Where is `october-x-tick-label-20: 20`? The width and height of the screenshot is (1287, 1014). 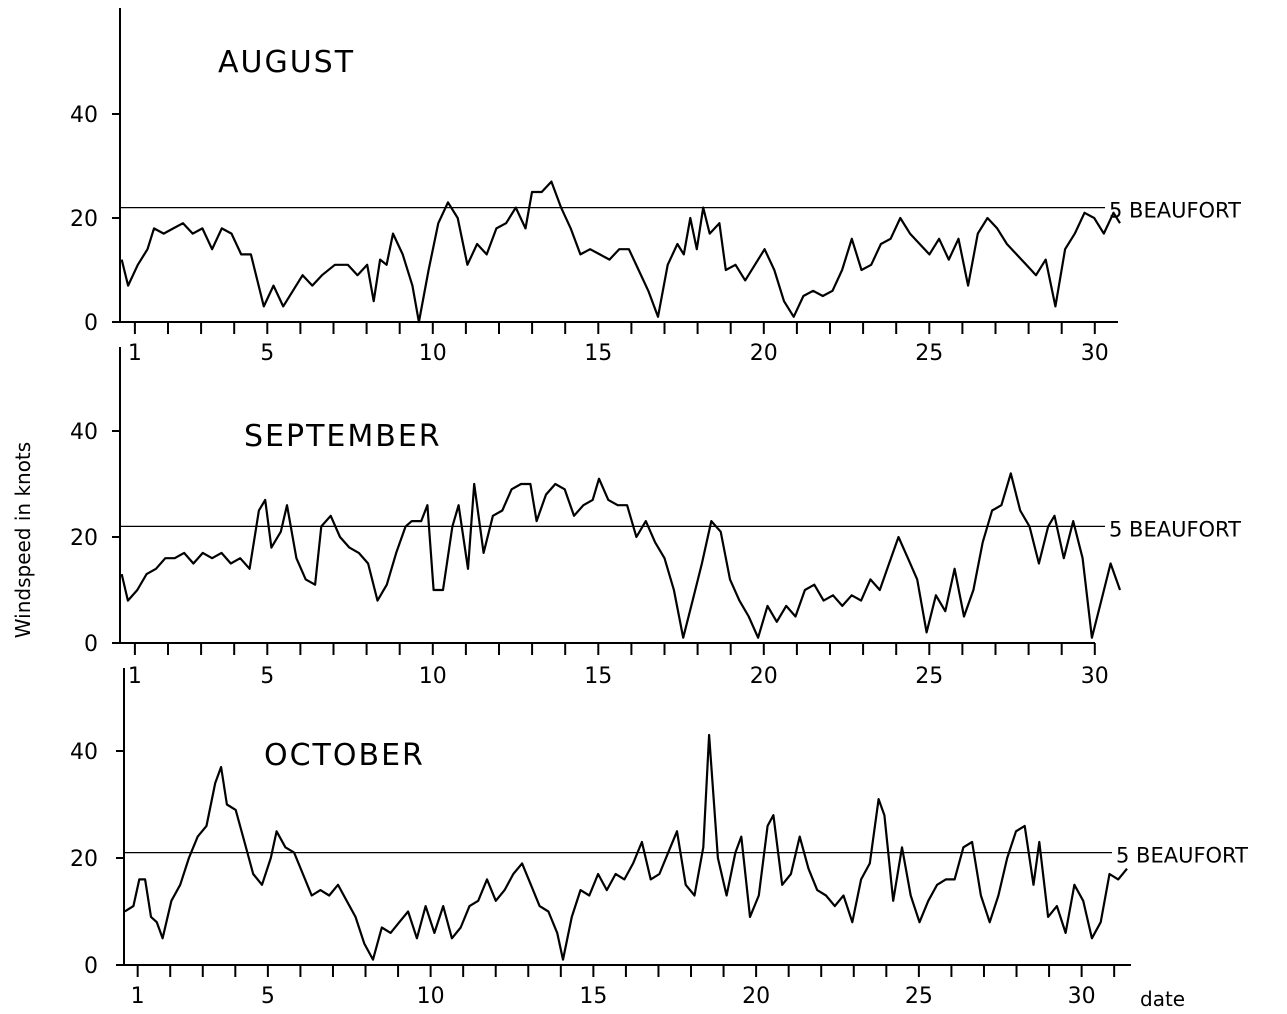
october-x-tick-label-20: 20 is located at coordinates (756, 996).